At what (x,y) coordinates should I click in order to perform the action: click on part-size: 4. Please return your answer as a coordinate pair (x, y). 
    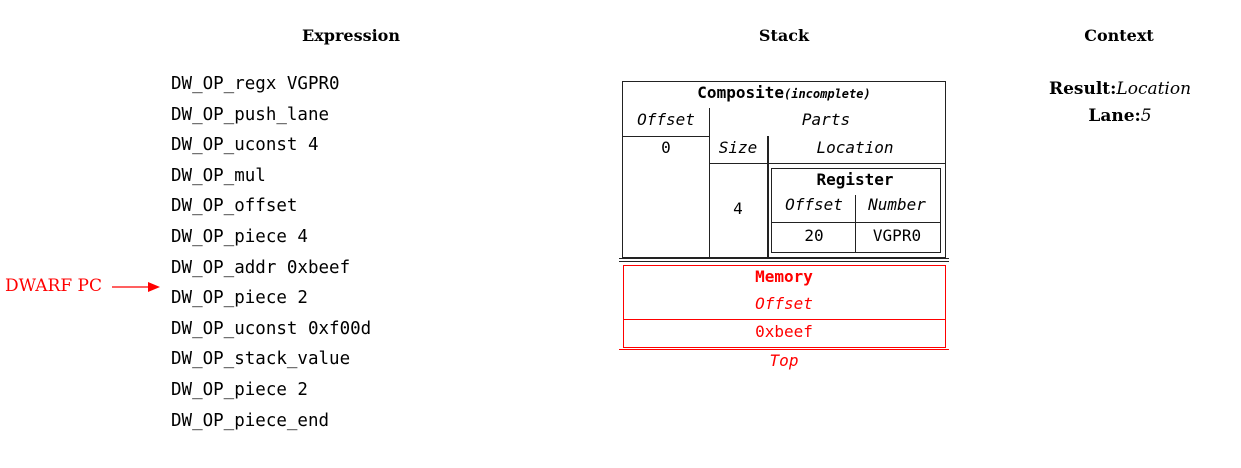
    Looking at the image, I should click on (738, 208).